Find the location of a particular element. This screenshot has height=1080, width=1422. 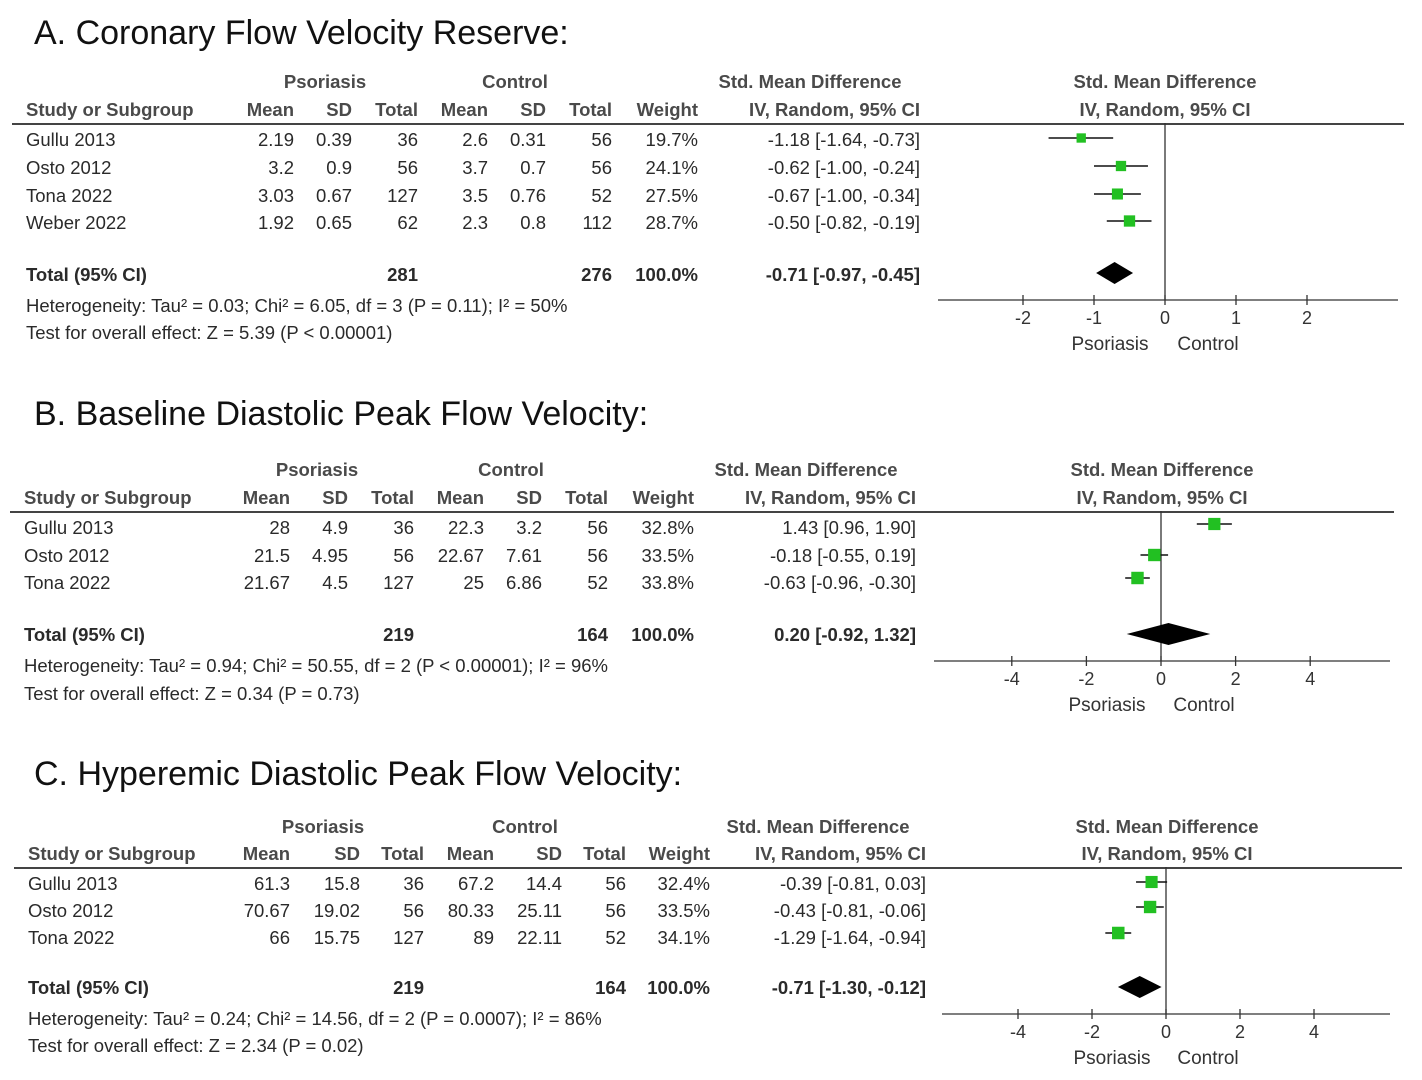

c-mean: 22.67 is located at coordinates (460, 555).